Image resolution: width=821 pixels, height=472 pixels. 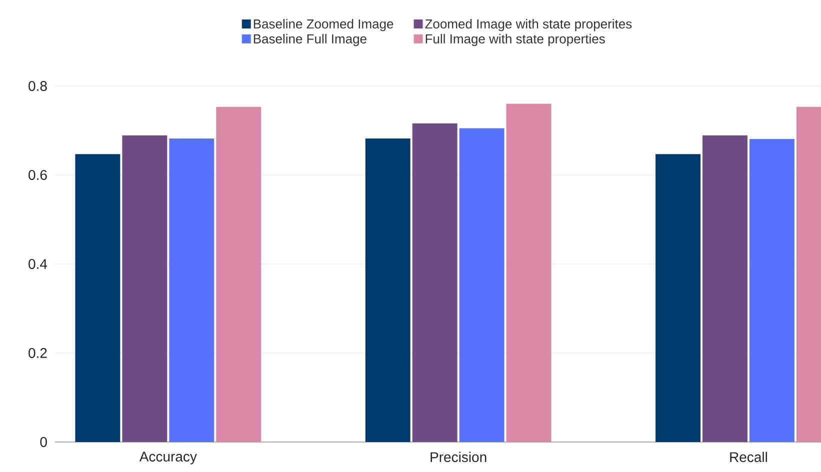 What do you see at coordinates (168, 458) in the screenshot?
I see `x-tick-label: Accuracy` at bounding box center [168, 458].